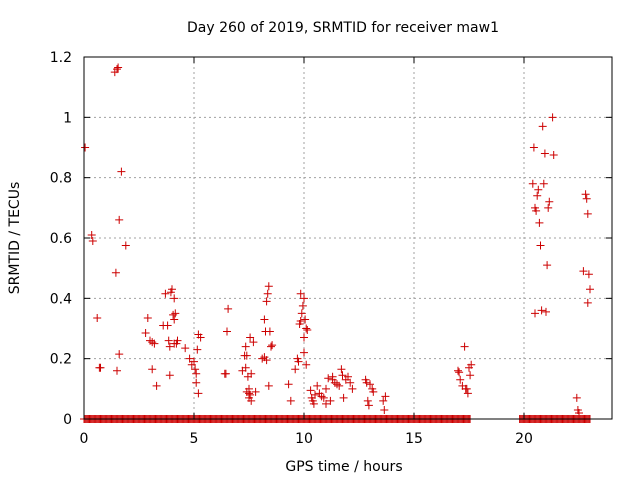  Describe the element at coordinates (343, 467) in the screenshot. I see `x-axis-label: GPS time / hours` at that location.